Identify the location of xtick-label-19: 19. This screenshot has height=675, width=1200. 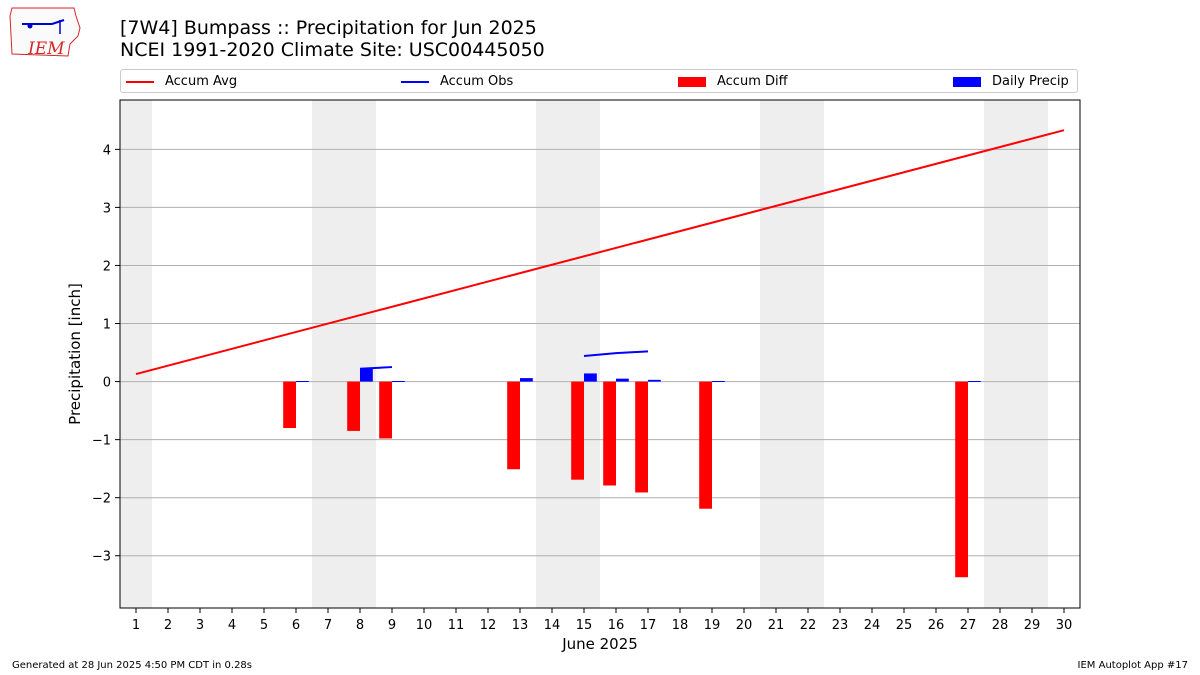
(712, 625).